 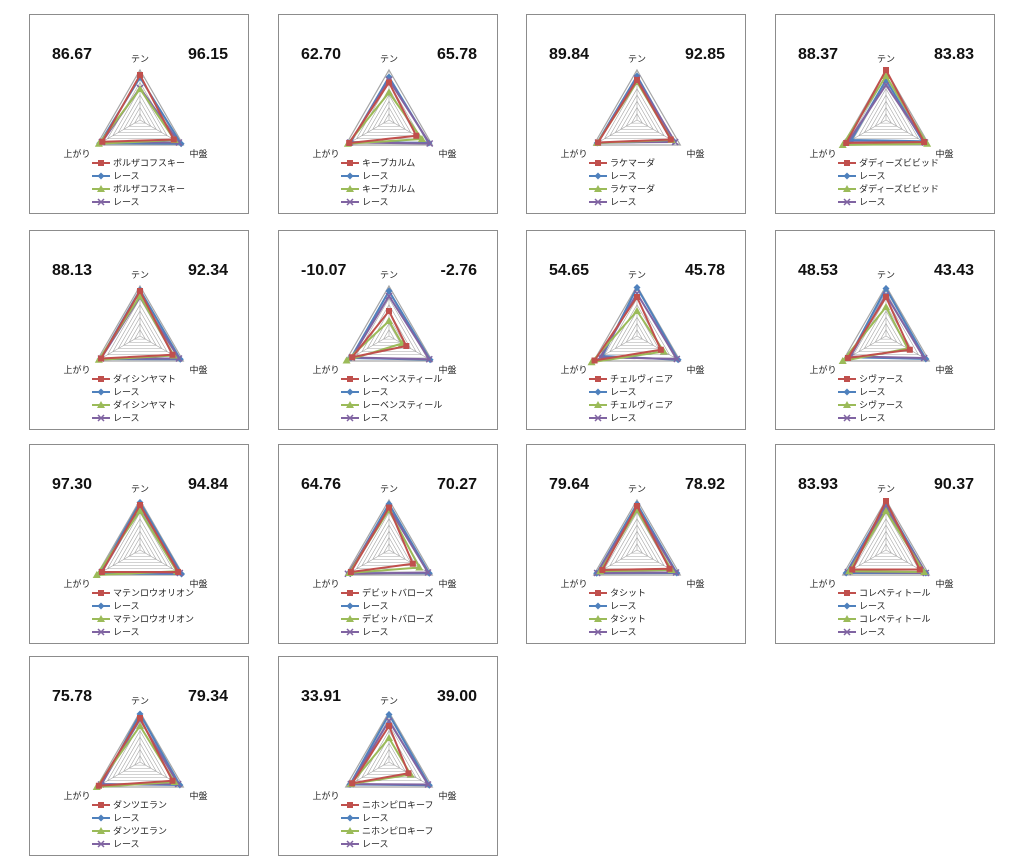 I want to click on radar-chart-panel: テン 中盤 上がり 54.65 45.78 チェルヴィニア レース チェルヴィニア レース, so click(x=636, y=330).